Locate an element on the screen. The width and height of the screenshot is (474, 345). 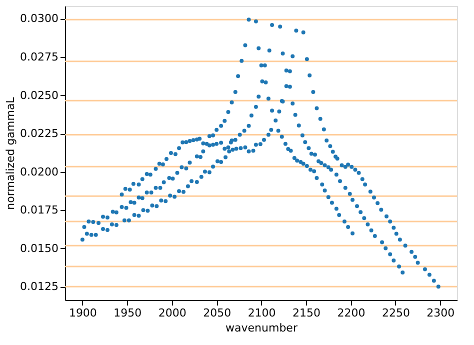
x-tick-label: 2050 is located at coordinates (217, 313).